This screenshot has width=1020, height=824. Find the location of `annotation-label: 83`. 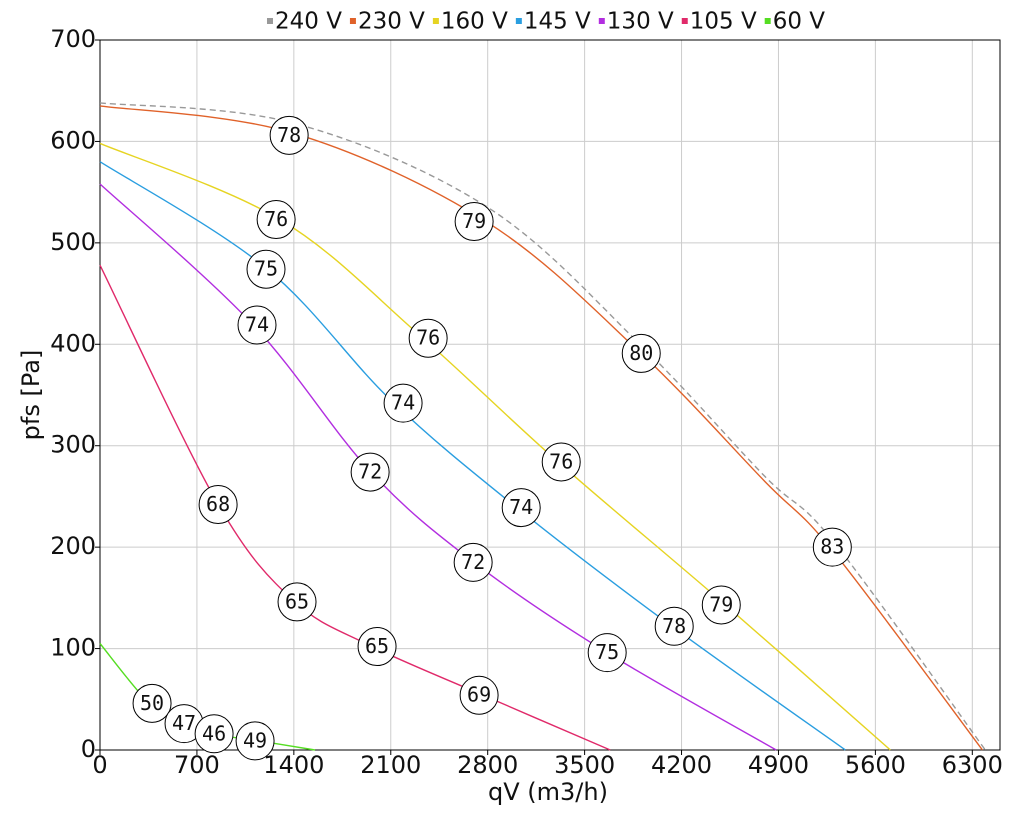

annotation-label: 83 is located at coordinates (832, 547).